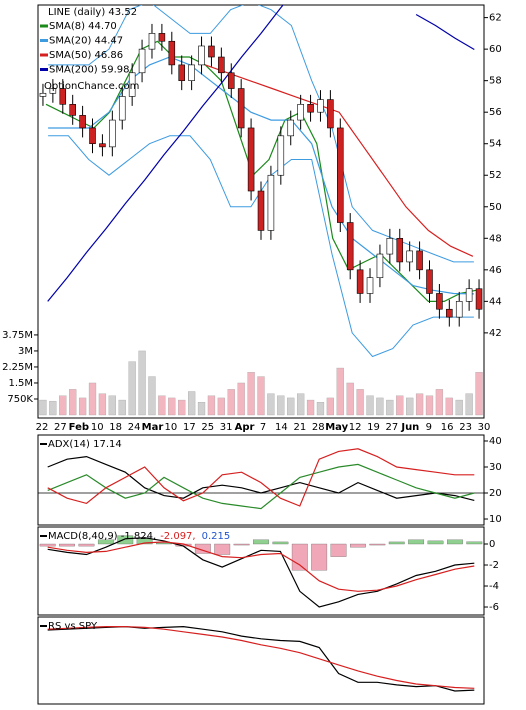 This screenshot has height=710, width=526. Describe the element at coordinates (495, 112) in the screenshot. I see `y-tick-label: 56` at that location.